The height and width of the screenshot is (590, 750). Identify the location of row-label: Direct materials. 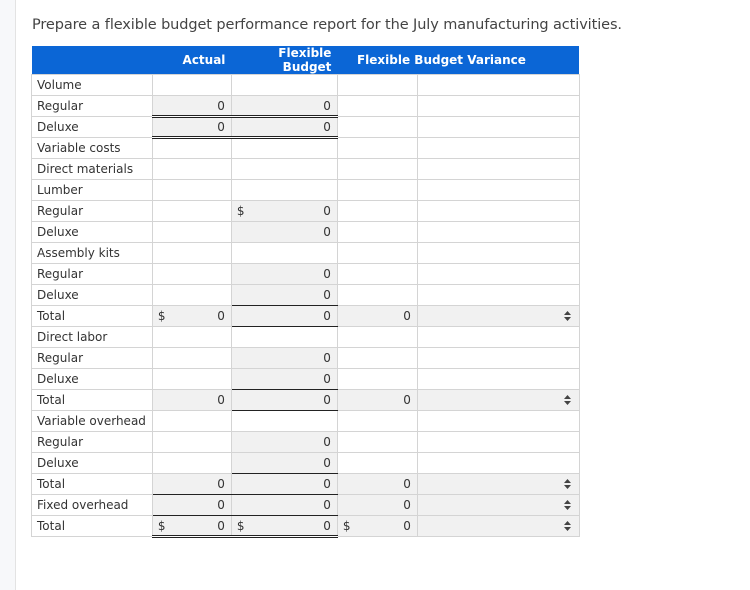
(92, 169).